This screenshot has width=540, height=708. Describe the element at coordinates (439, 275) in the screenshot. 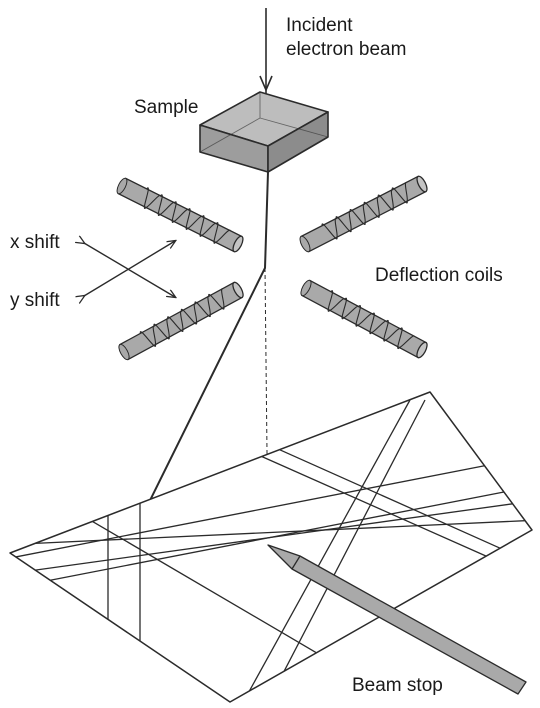

I see `deflection-coils-label: Deflection coils` at that location.